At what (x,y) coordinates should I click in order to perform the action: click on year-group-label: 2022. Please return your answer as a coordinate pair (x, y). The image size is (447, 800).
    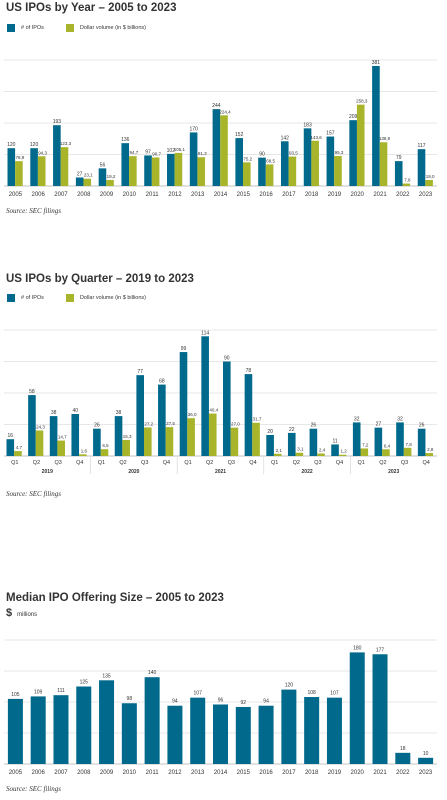
    Looking at the image, I should click on (307, 472).